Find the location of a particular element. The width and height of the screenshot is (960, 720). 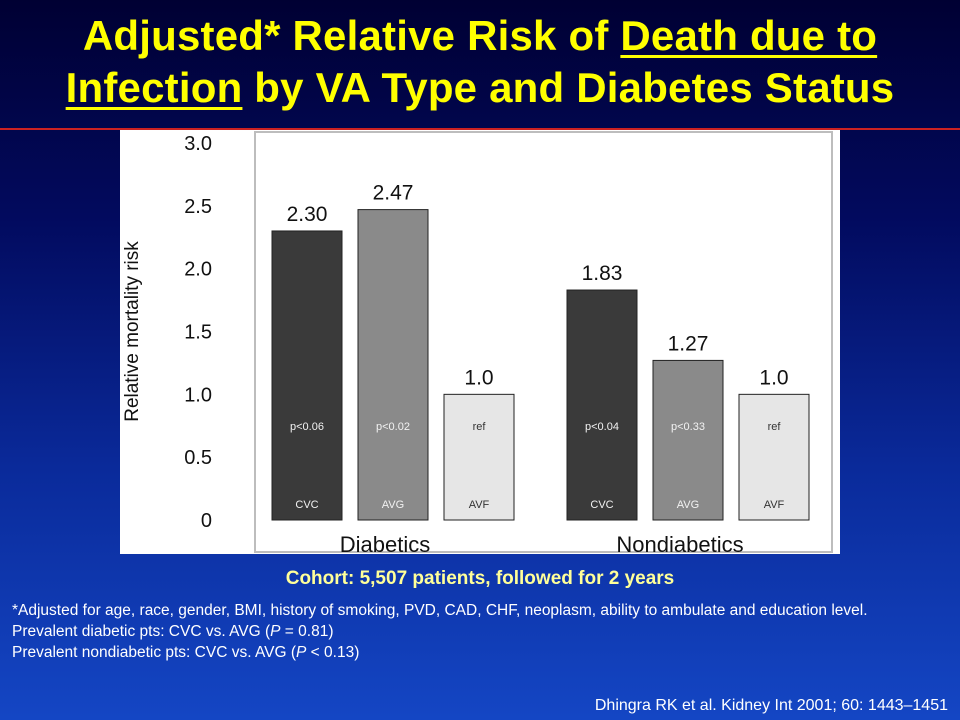

title-underlined-1: Death due to is located at coordinates (749, 35).